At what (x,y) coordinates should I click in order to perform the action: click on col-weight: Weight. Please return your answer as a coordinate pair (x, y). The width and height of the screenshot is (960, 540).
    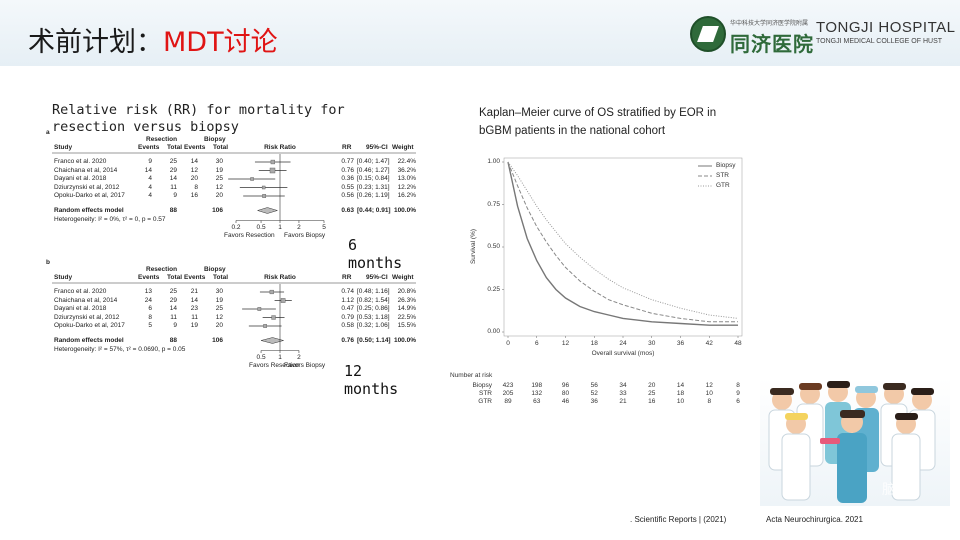
    Looking at the image, I should click on (403, 277).